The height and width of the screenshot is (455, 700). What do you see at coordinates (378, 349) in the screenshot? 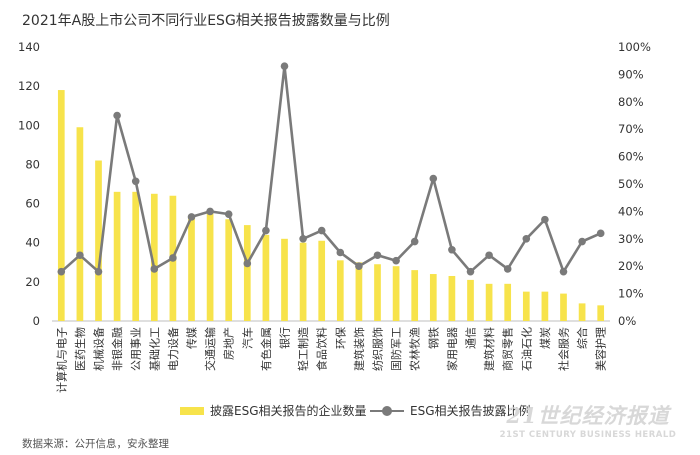
I see `x-tick-label: 纺织服饰` at bounding box center [378, 349].